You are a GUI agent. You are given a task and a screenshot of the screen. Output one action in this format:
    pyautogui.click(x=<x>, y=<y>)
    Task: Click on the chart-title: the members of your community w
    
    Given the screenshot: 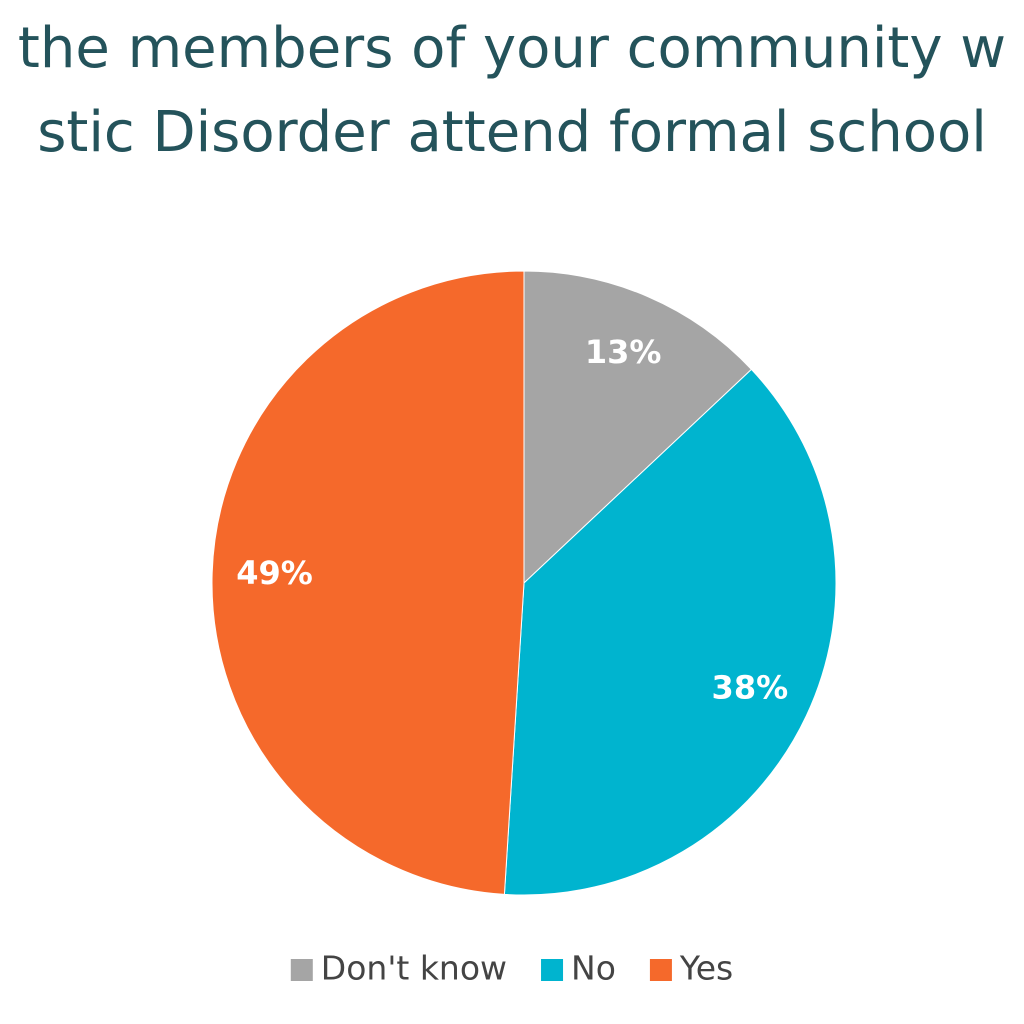 What is the action you would take?
    pyautogui.click(x=512, y=48)
    